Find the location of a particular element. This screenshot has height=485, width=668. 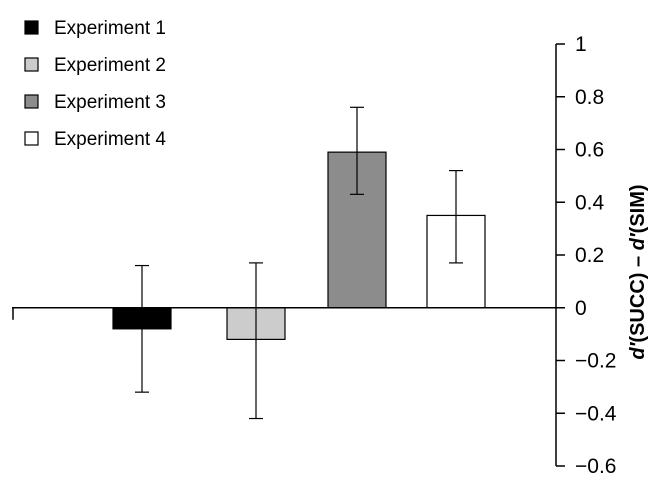

y-ticks: 1 0.8 0.6 0.4 0.2 0 −0.2 −0.4 −0.6 is located at coordinates (586, 255).